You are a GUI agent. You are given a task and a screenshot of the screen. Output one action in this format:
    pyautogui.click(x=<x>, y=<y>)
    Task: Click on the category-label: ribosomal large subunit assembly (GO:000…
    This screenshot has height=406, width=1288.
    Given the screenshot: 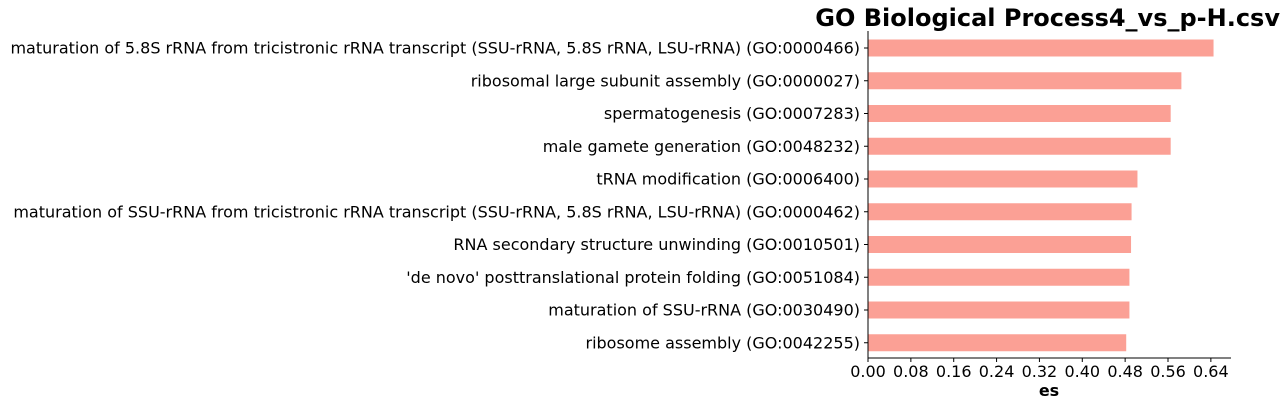 What is the action you would take?
    pyautogui.click(x=665, y=80)
    